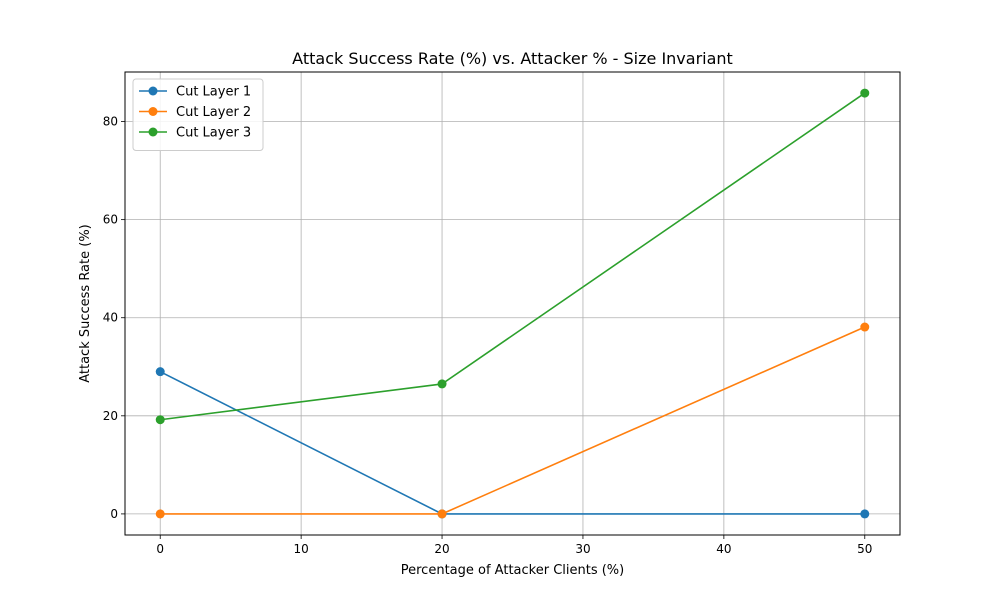  What do you see at coordinates (110, 416) in the screenshot?
I see `y-tick-label: 20` at bounding box center [110, 416].